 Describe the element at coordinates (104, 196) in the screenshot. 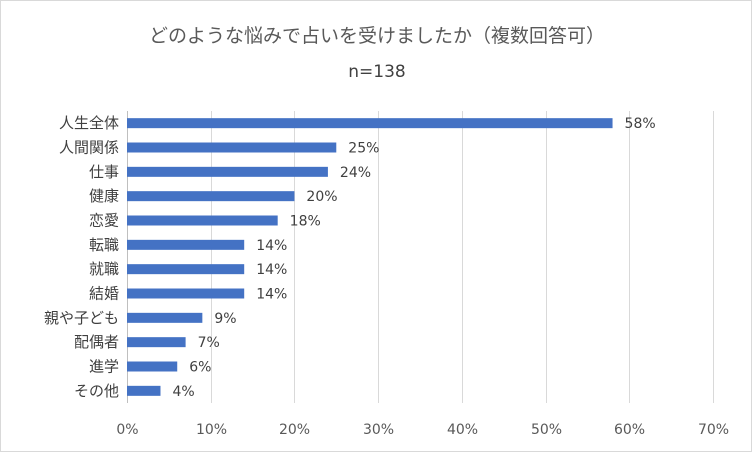

I see `category-label-3: 健康` at that location.